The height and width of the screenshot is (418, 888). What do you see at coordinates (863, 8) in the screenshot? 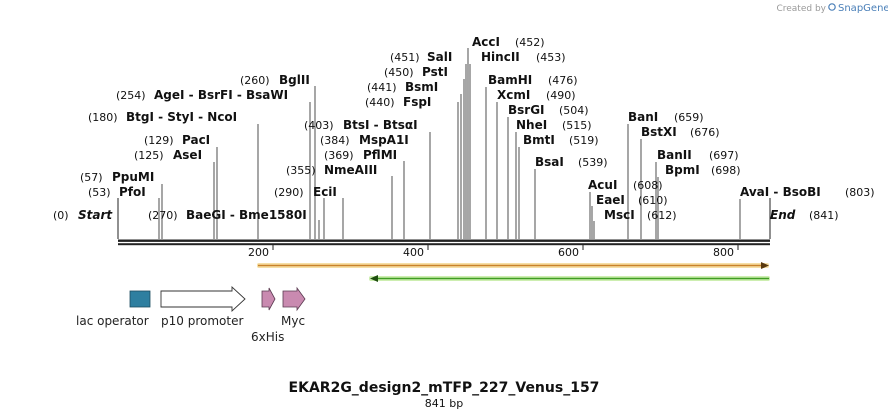
I see `snapgene-logo: SnapGene` at bounding box center [863, 8].